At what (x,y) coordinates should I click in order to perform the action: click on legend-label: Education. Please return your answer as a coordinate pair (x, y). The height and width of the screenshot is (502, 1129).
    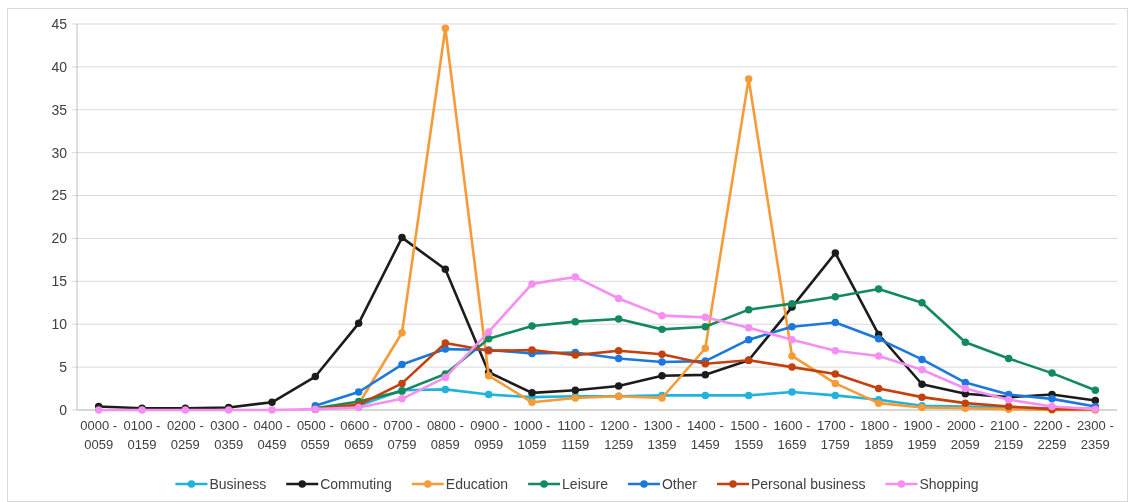
    Looking at the image, I should click on (477, 483).